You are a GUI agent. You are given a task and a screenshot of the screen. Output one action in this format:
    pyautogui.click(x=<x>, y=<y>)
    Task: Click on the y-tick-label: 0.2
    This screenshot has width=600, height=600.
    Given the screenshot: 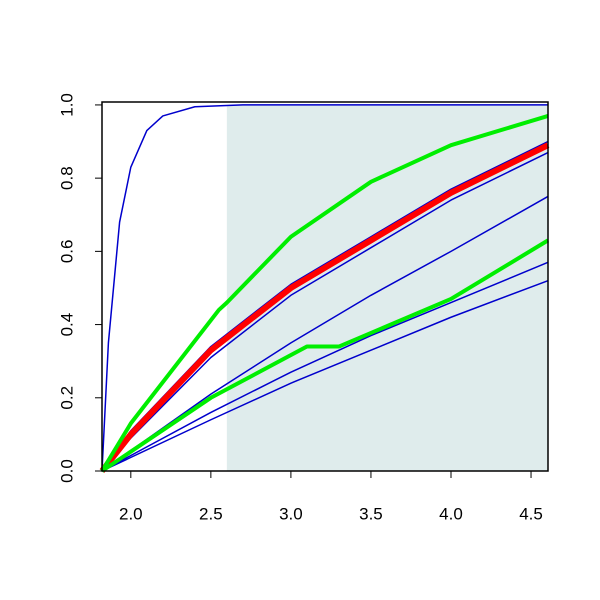 What is the action you would take?
    pyautogui.click(x=66, y=398)
    